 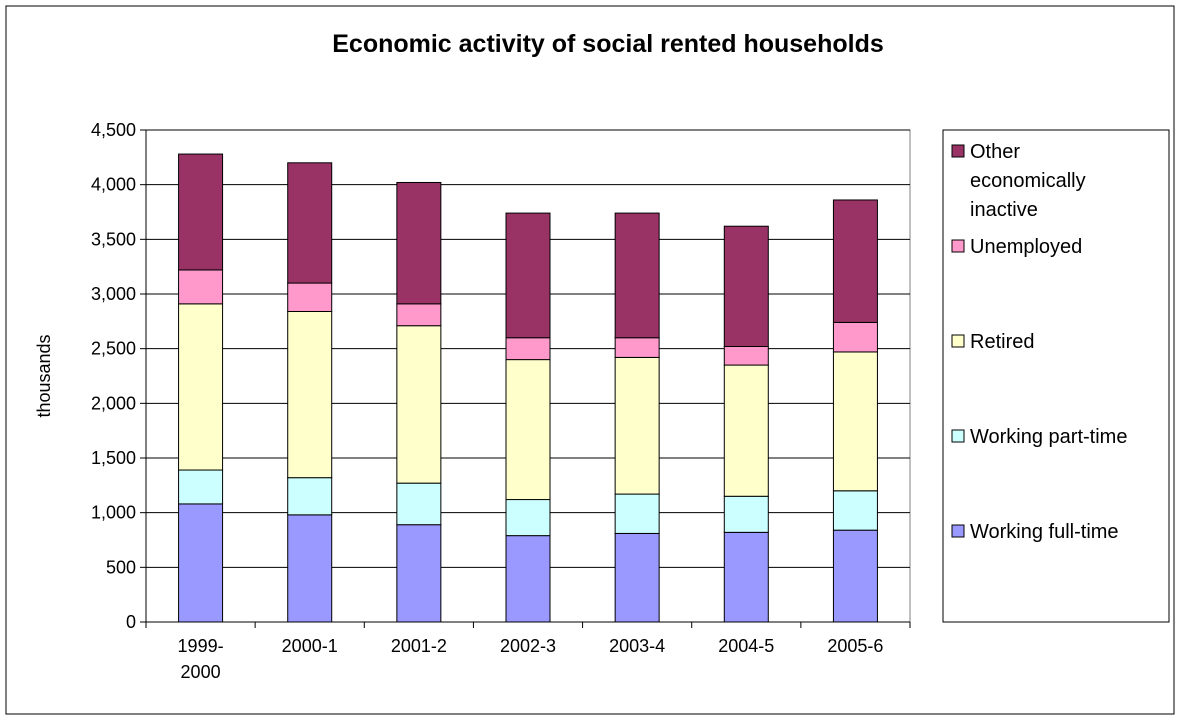 I want to click on x-tick-label: 2002-3, so click(x=528, y=646).